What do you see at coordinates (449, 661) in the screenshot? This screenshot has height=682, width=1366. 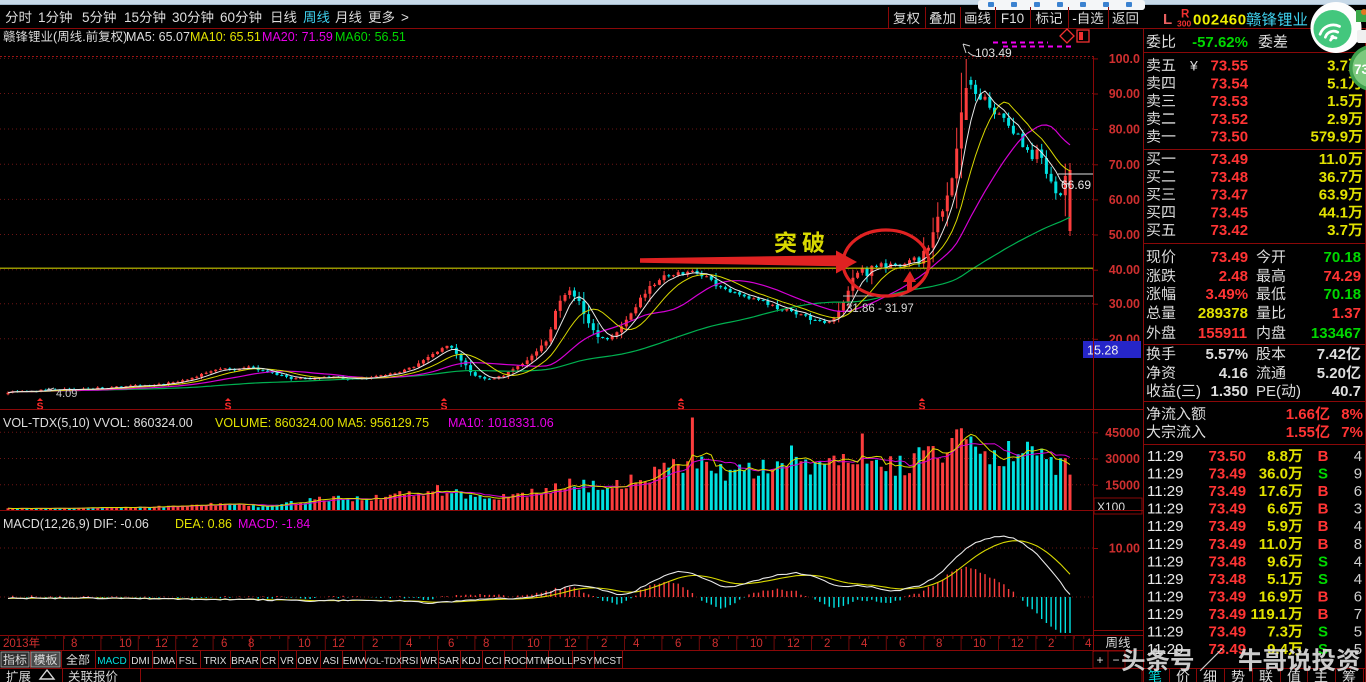 I see `svg-text: SAR` at bounding box center [449, 661].